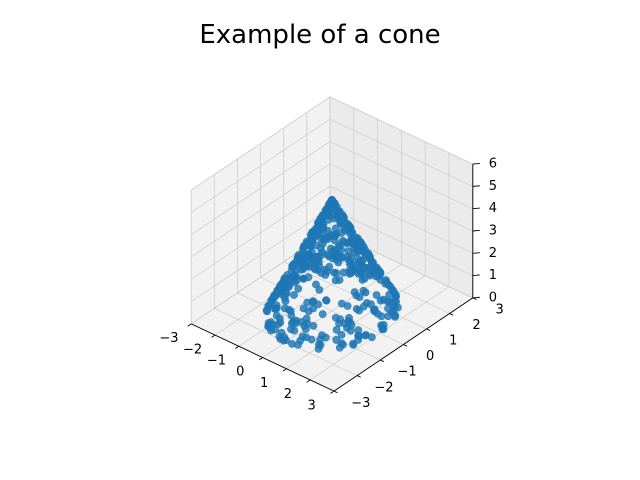 The width and height of the screenshot is (640, 480). What do you see at coordinates (264, 383) in the screenshot?
I see `x-tick-label: 1` at bounding box center [264, 383].